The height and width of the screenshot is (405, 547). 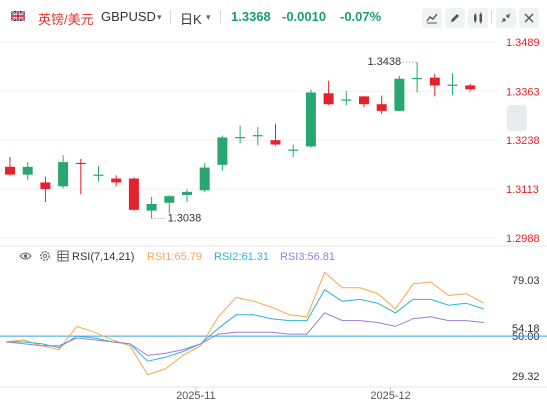 I want to click on price-change: -0.0010, so click(x=304, y=16).